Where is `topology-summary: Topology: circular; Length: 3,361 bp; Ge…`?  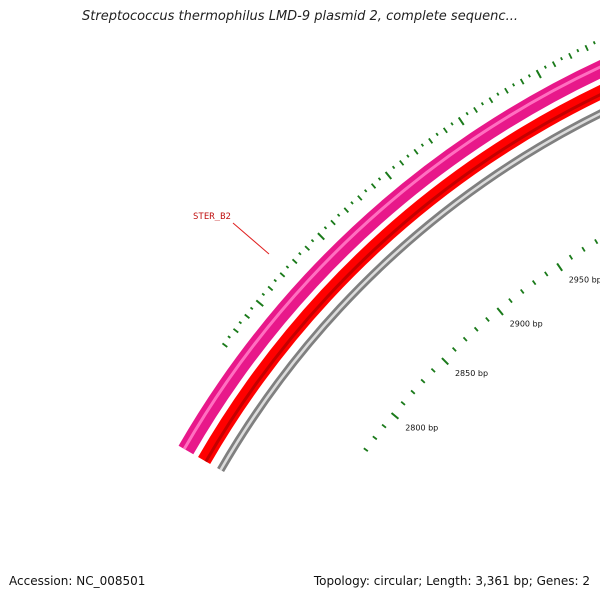 topology-summary: Topology: circular; Length: 3,361 bp; Ge… is located at coordinates (451, 581).